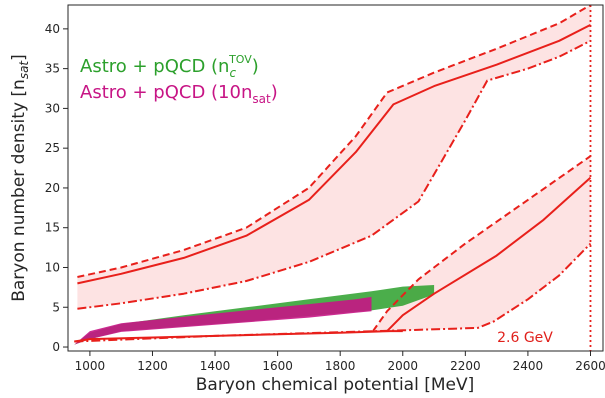 This screenshot has width=605, height=398. What do you see at coordinates (52, 267) in the screenshot?
I see `y-tick-label: 10` at bounding box center [52, 267].